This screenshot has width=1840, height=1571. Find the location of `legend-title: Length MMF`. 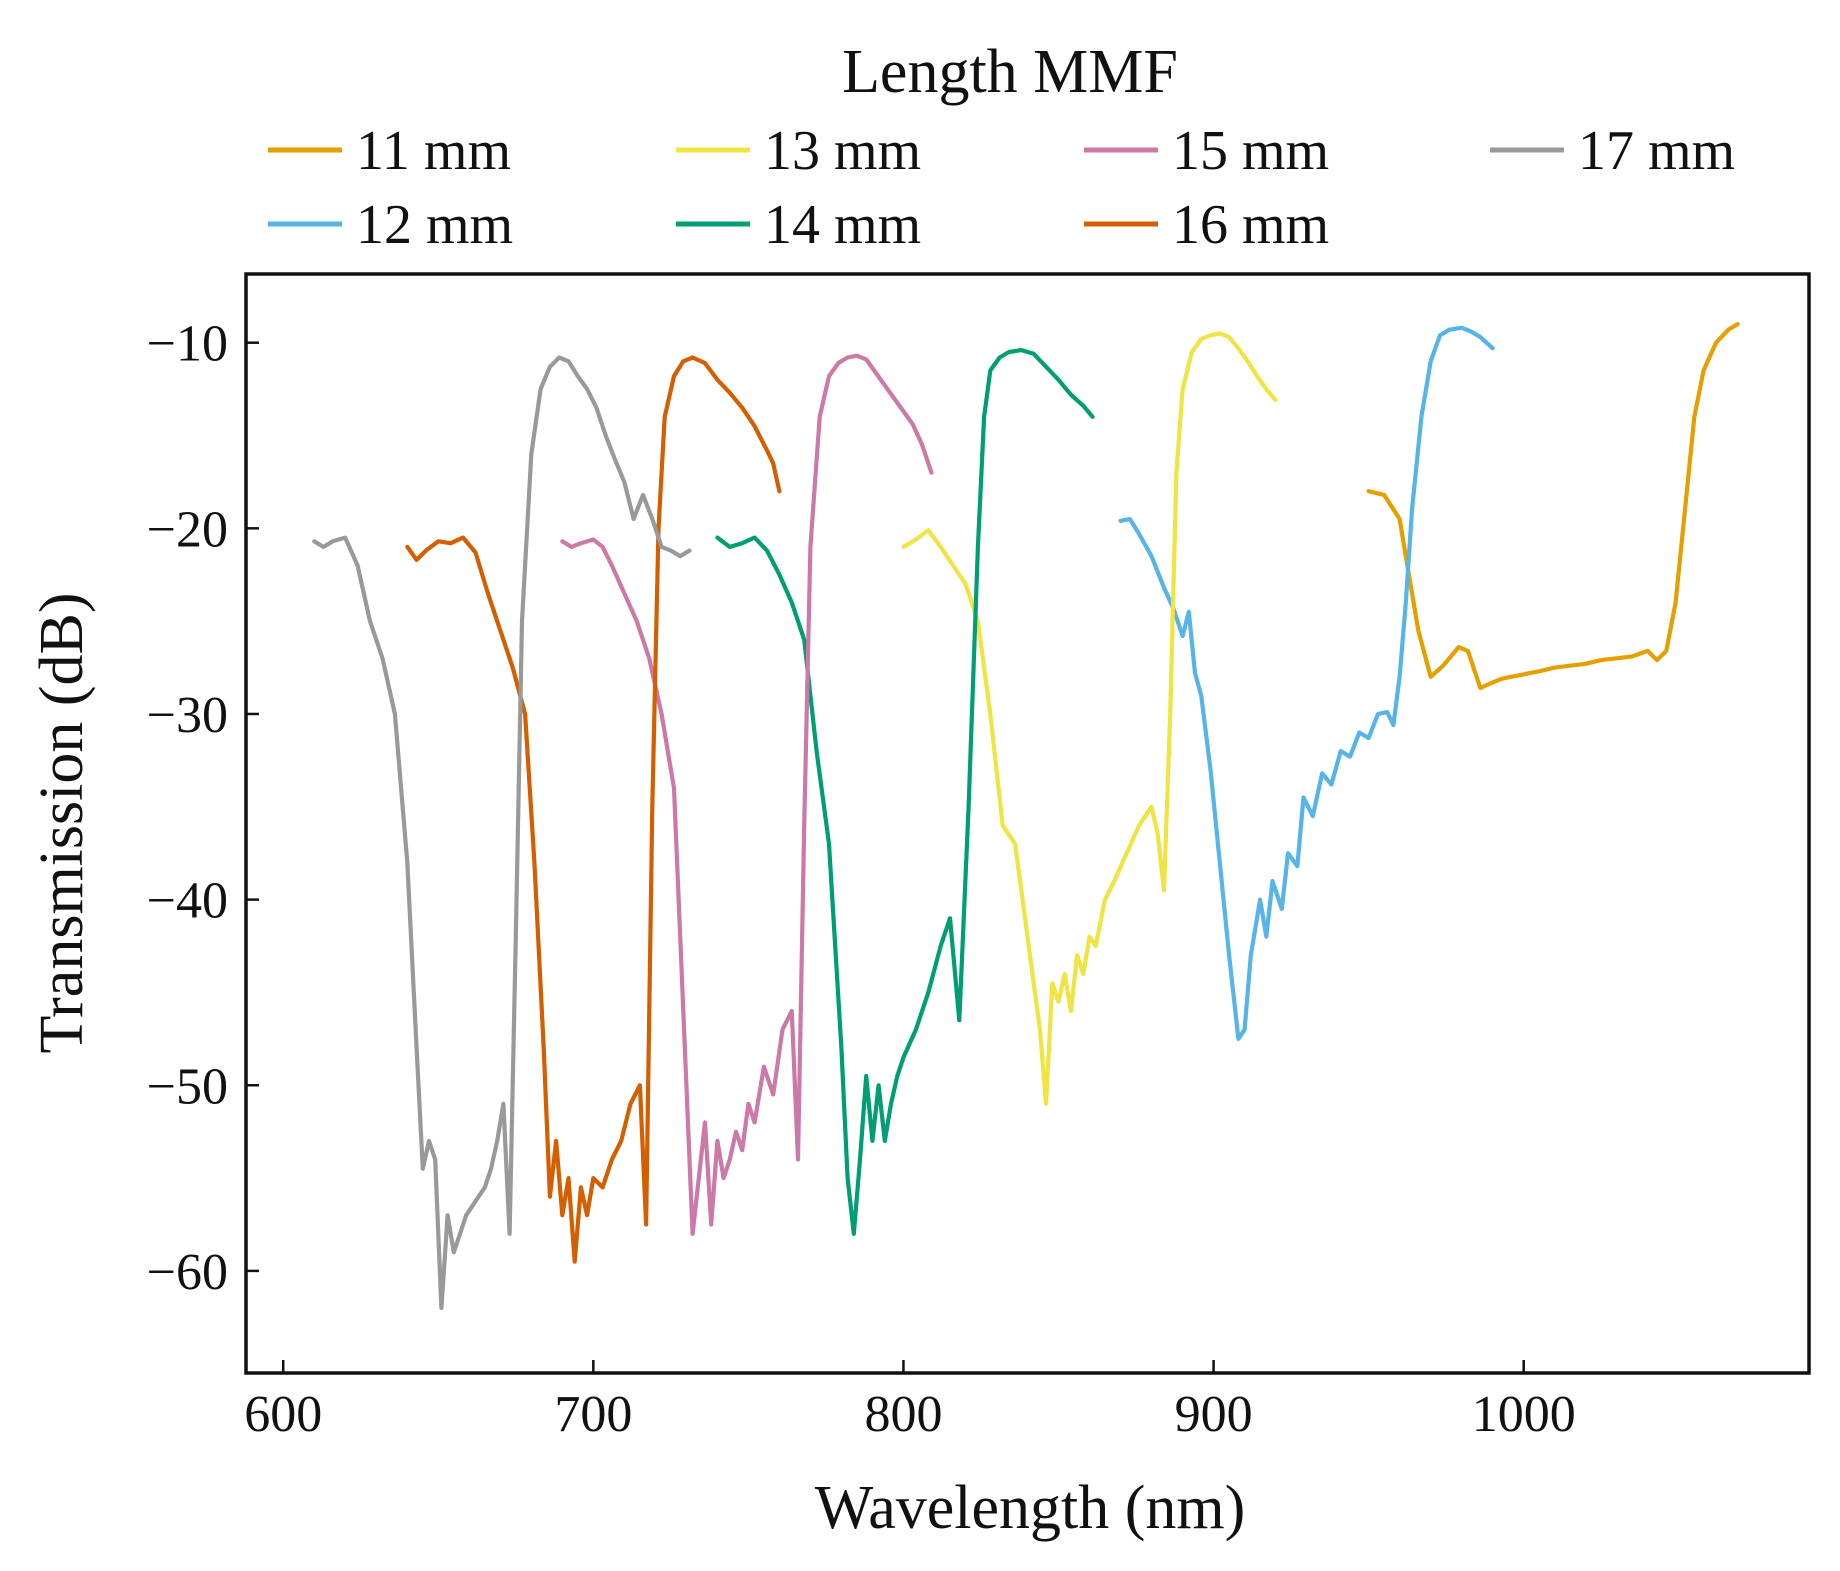

legend-title: Length MMF is located at coordinates (1010, 72).